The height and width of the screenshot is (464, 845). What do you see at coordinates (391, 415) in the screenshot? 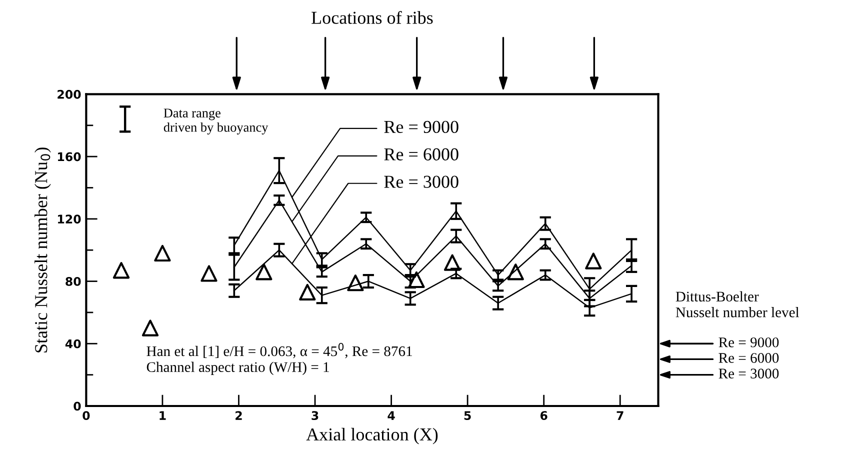
I see `x-tick-label: 4` at bounding box center [391, 415].